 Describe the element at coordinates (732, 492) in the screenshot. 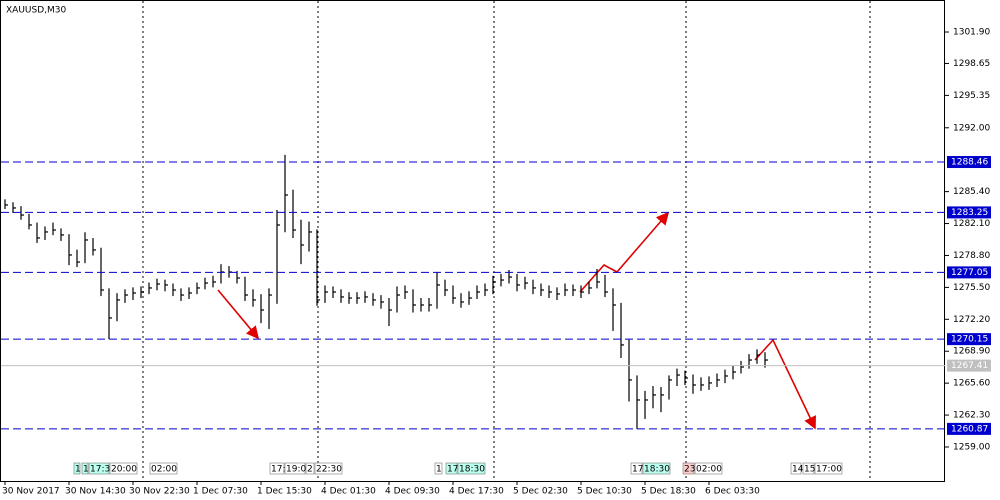

I see `x-tick-label: 6 Dec 03:30` at that location.